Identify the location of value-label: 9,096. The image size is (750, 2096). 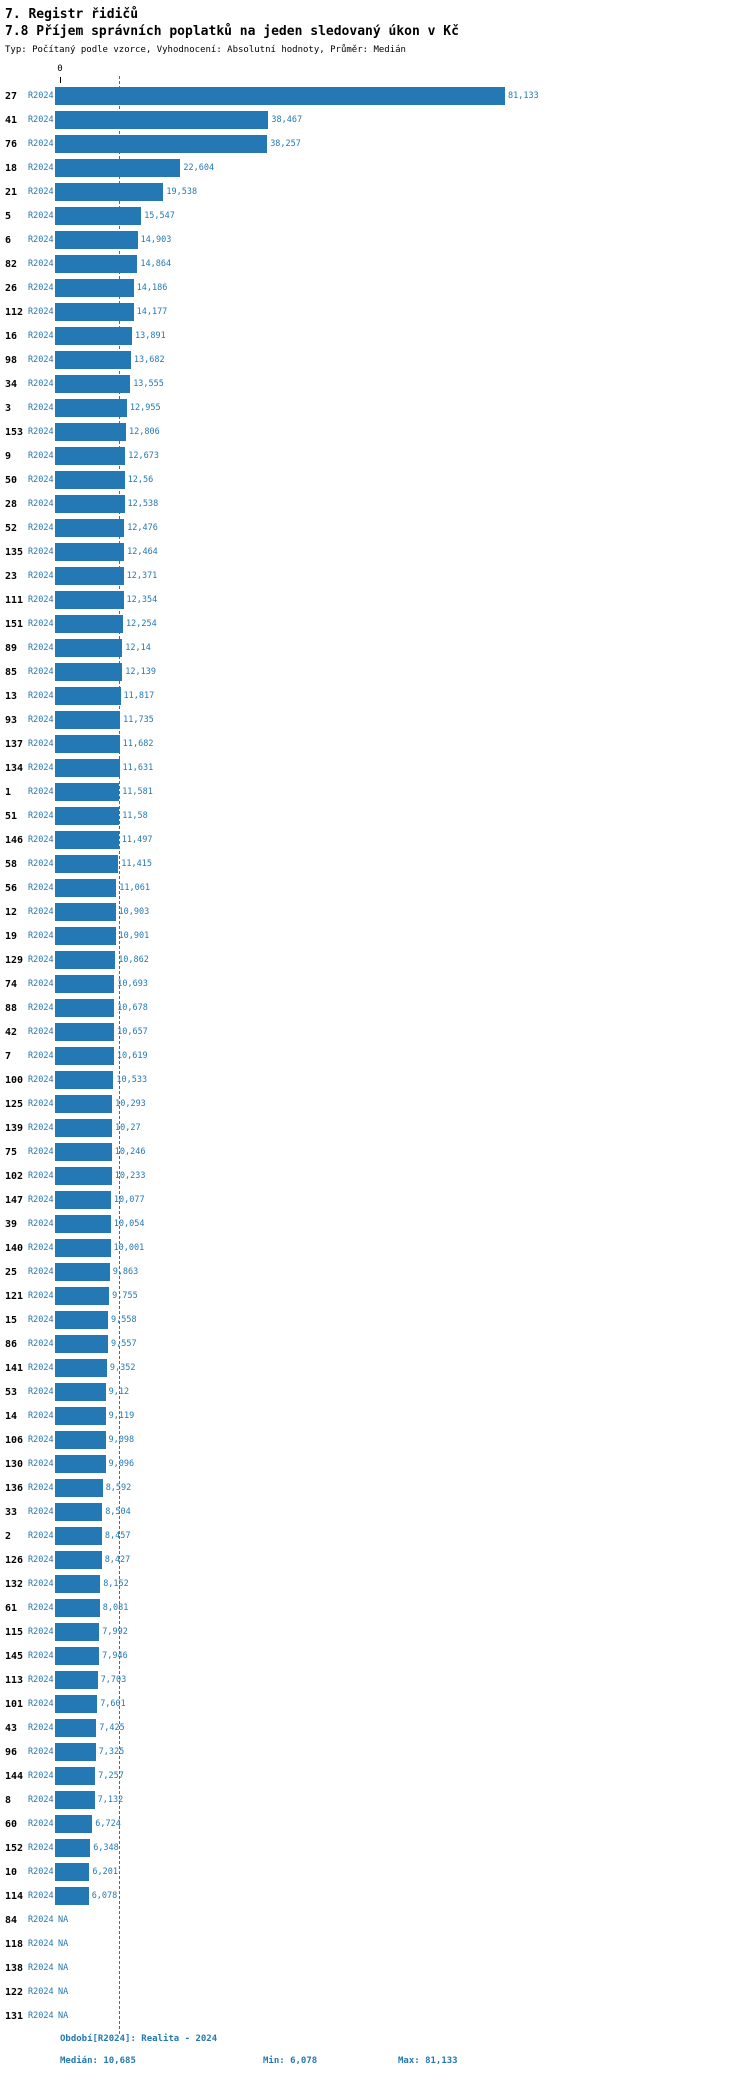
(121, 1464).